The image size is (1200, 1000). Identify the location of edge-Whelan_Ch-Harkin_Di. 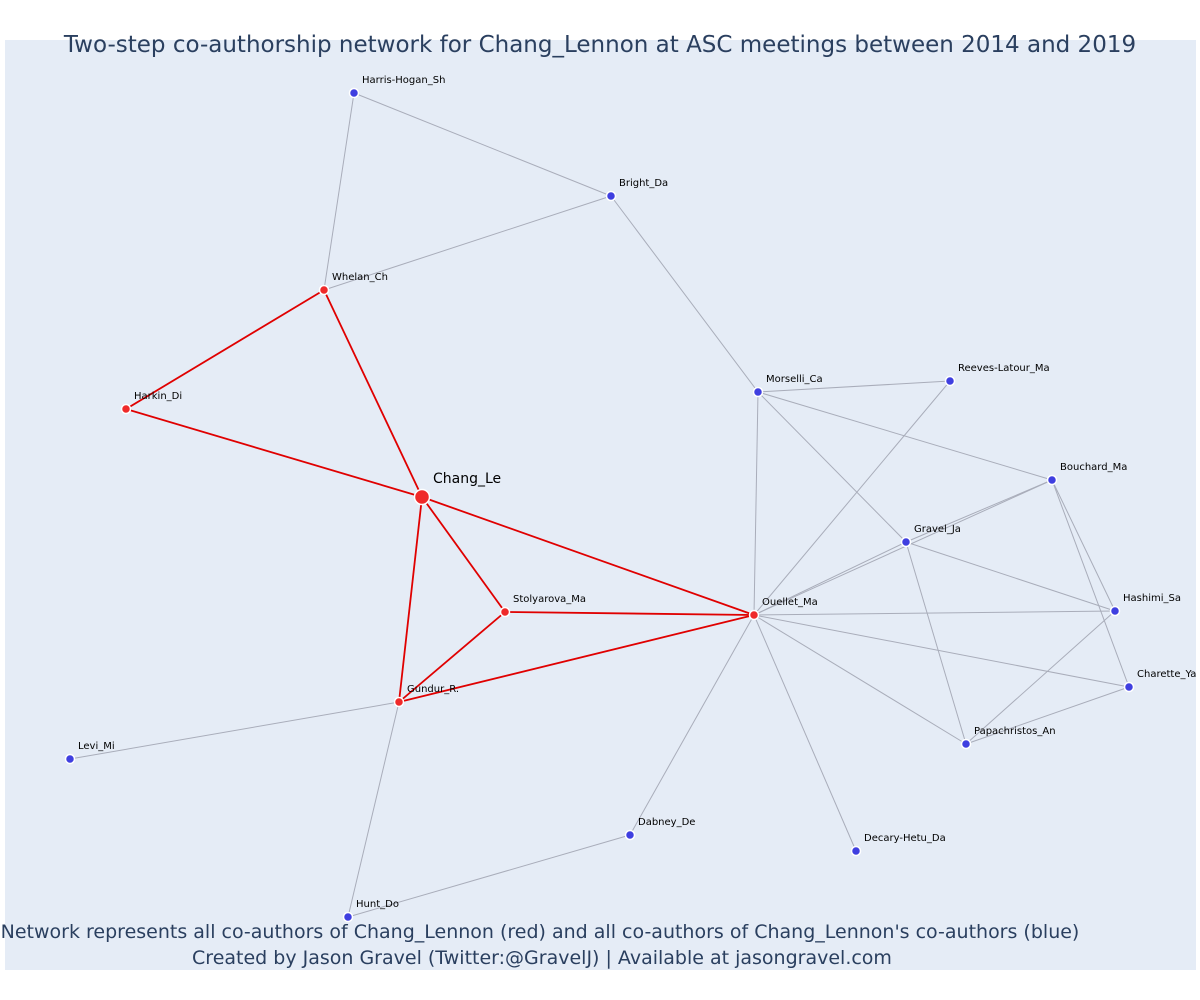
(225, 349).